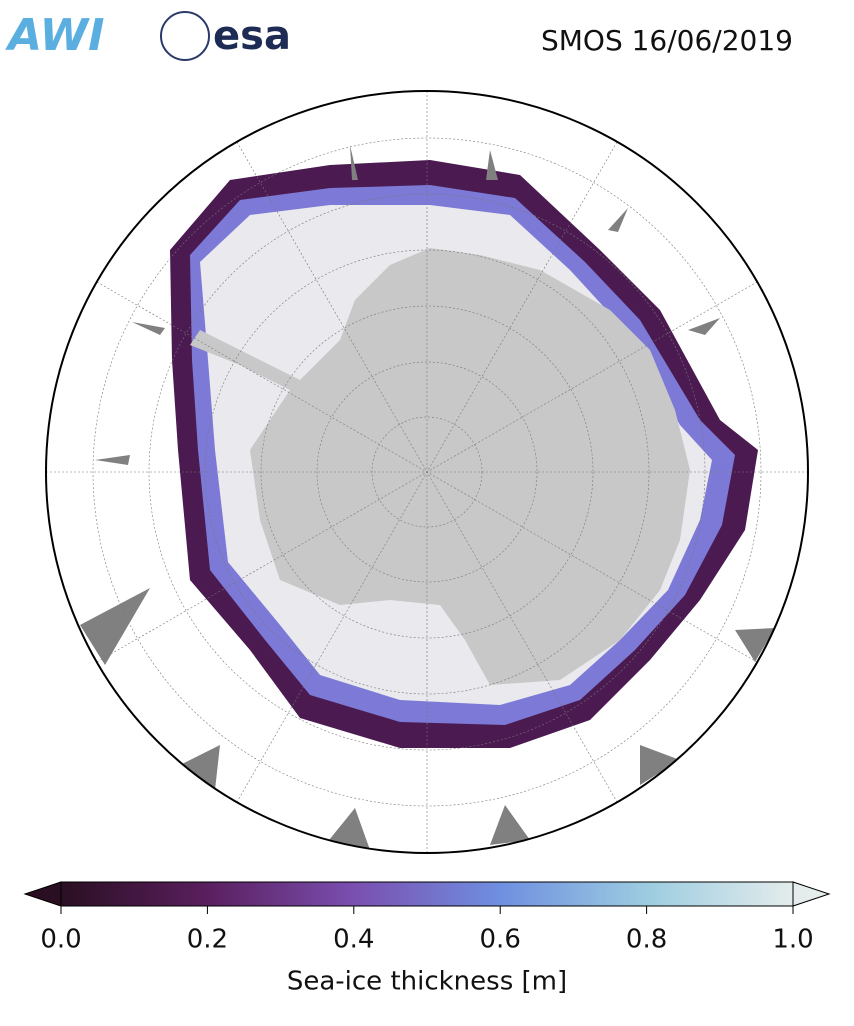 Image resolution: width=854 pixels, height=1026 pixels. What do you see at coordinates (811, 894) in the screenshot?
I see `colorbar-extend-high` at bounding box center [811, 894].